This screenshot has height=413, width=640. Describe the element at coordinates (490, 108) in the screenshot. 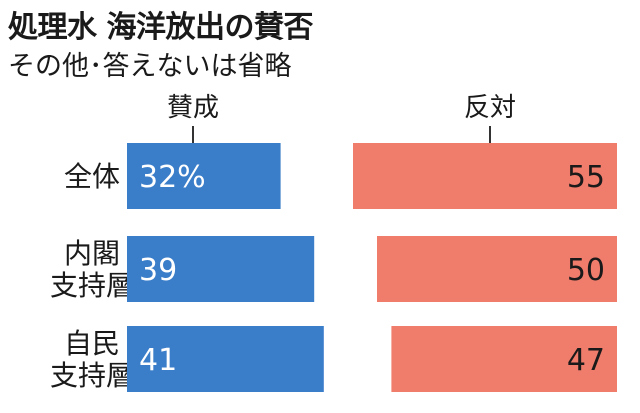

I see `series-header-1: 反対` at that location.